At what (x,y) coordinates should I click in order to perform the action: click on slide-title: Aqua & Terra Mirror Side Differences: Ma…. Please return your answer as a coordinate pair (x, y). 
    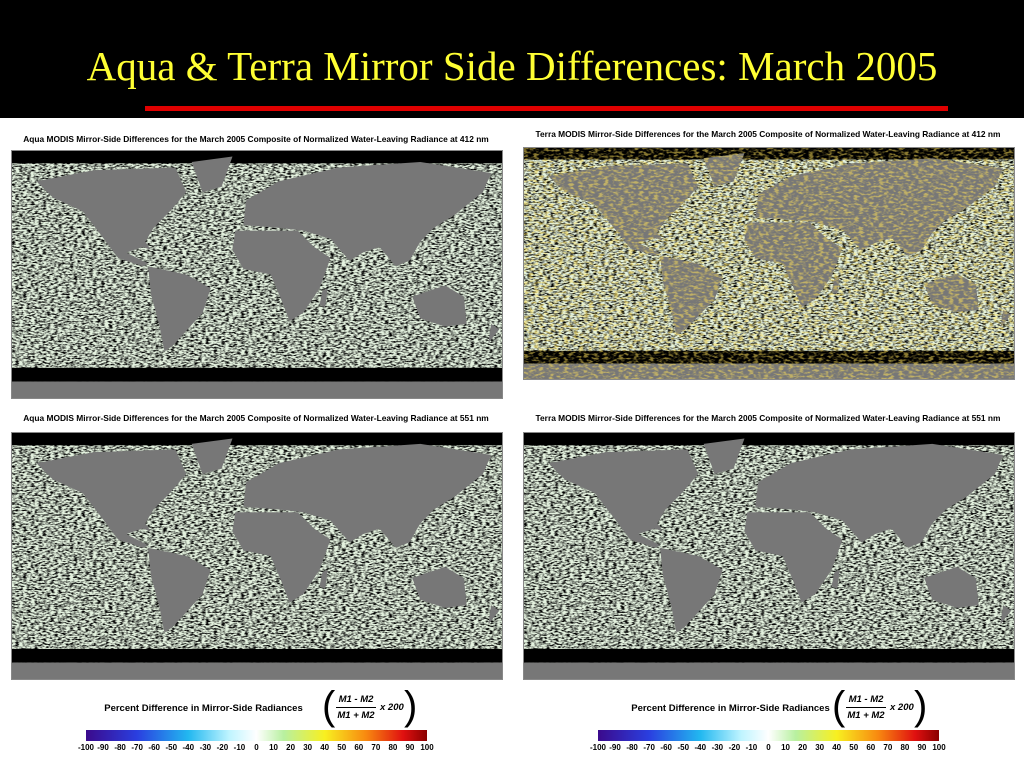
    Looking at the image, I should click on (512, 66).